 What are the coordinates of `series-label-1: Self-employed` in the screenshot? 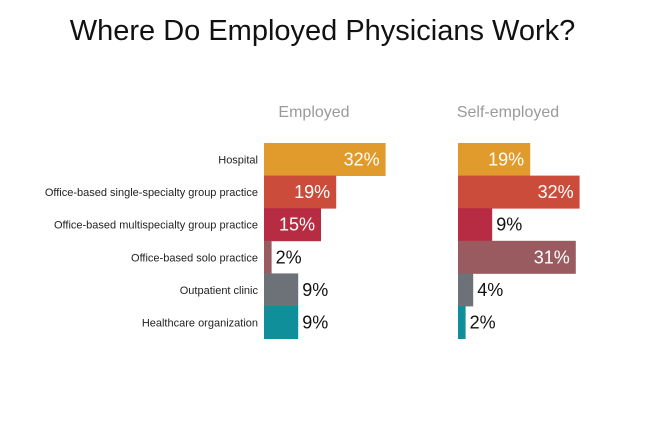 It's located at (508, 112).